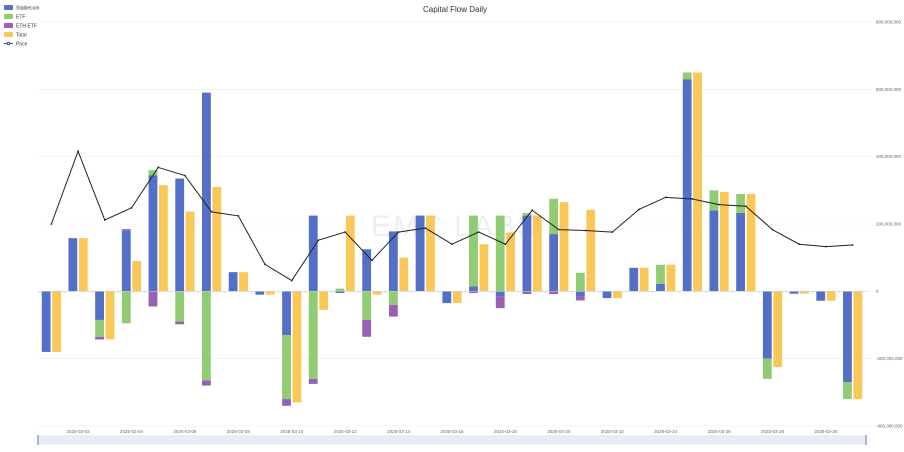 The width and height of the screenshot is (904, 452). I want to click on legend-label: ETF, so click(20, 17).